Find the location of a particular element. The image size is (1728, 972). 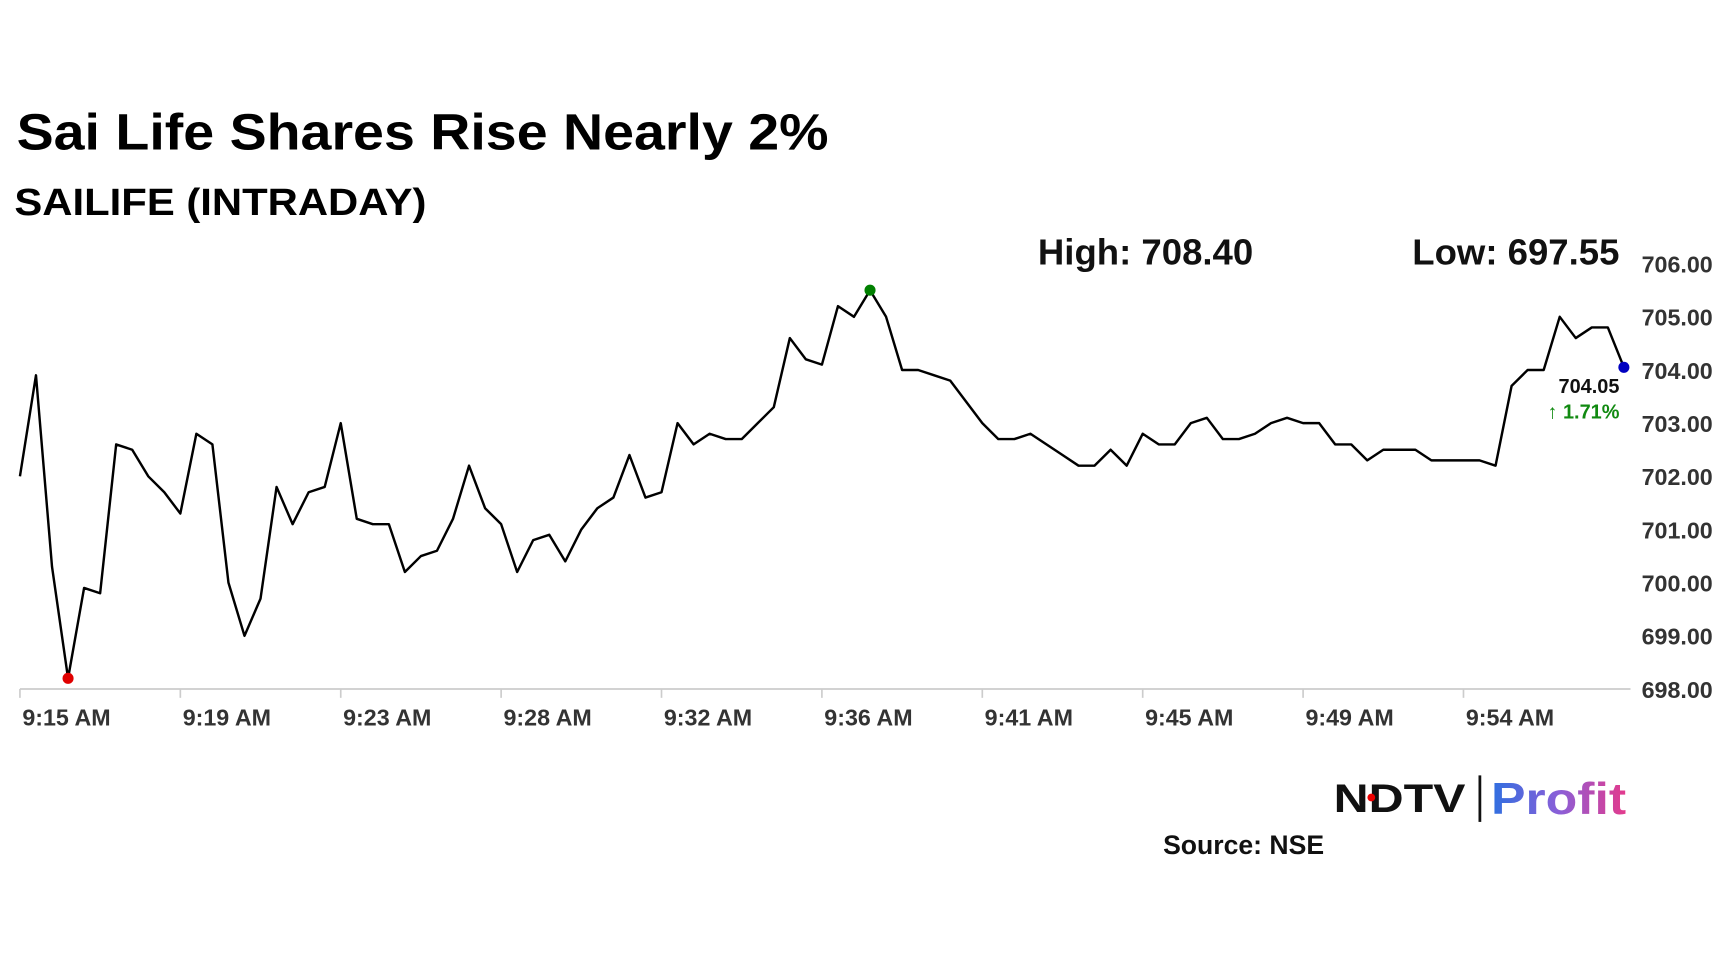

y-tick-label: 704.00 is located at coordinates (1677, 371).